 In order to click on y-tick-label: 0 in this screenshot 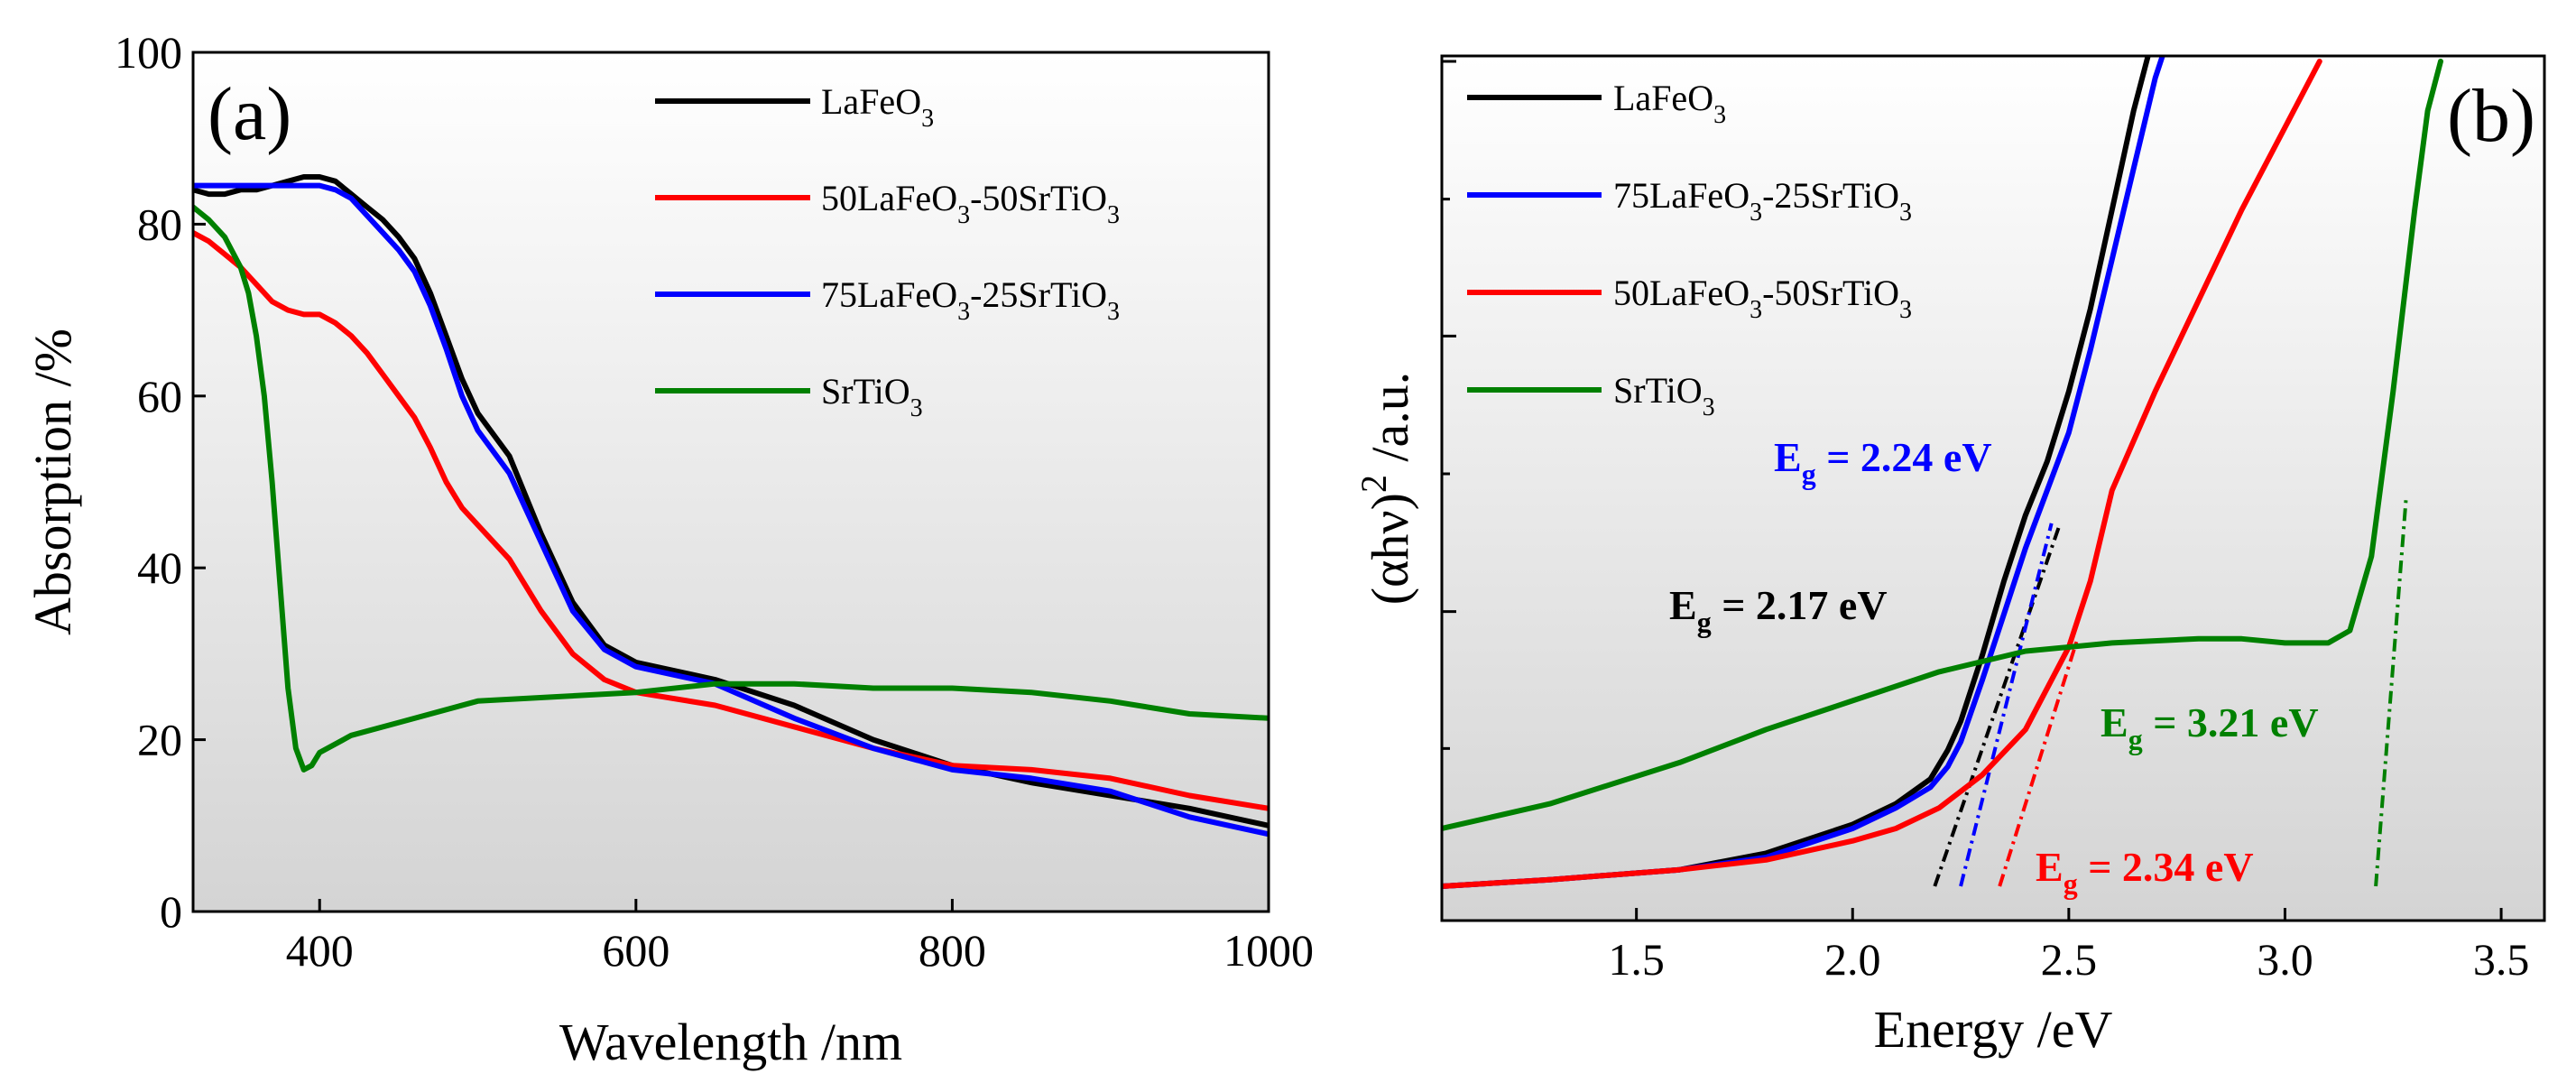, I will do `click(171, 911)`.